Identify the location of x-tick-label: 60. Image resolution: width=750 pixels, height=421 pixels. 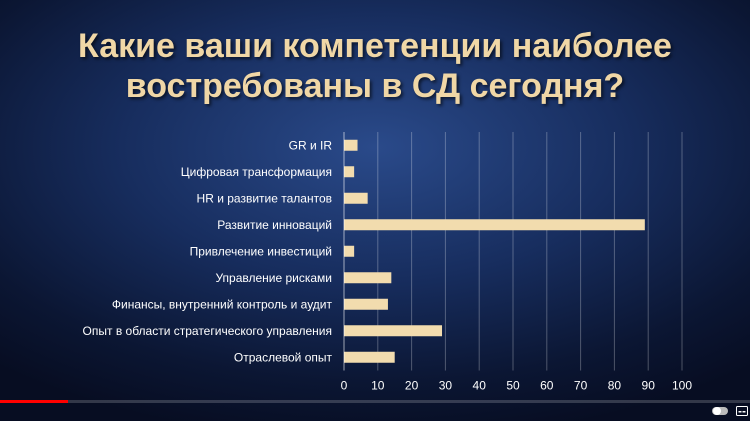
(547, 386).